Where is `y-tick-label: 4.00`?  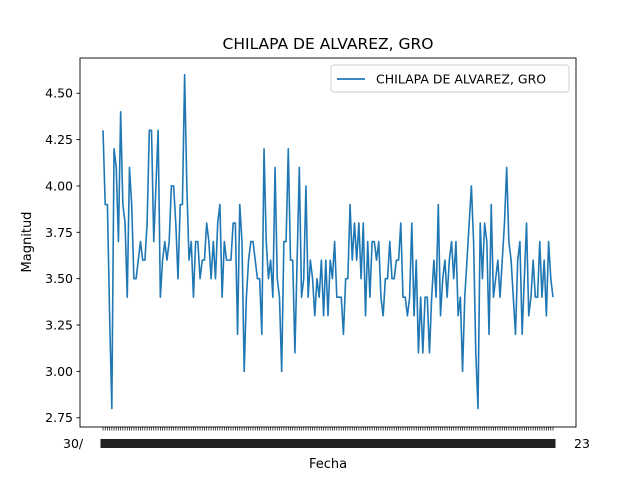 y-tick-label: 4.00 is located at coordinates (59, 185).